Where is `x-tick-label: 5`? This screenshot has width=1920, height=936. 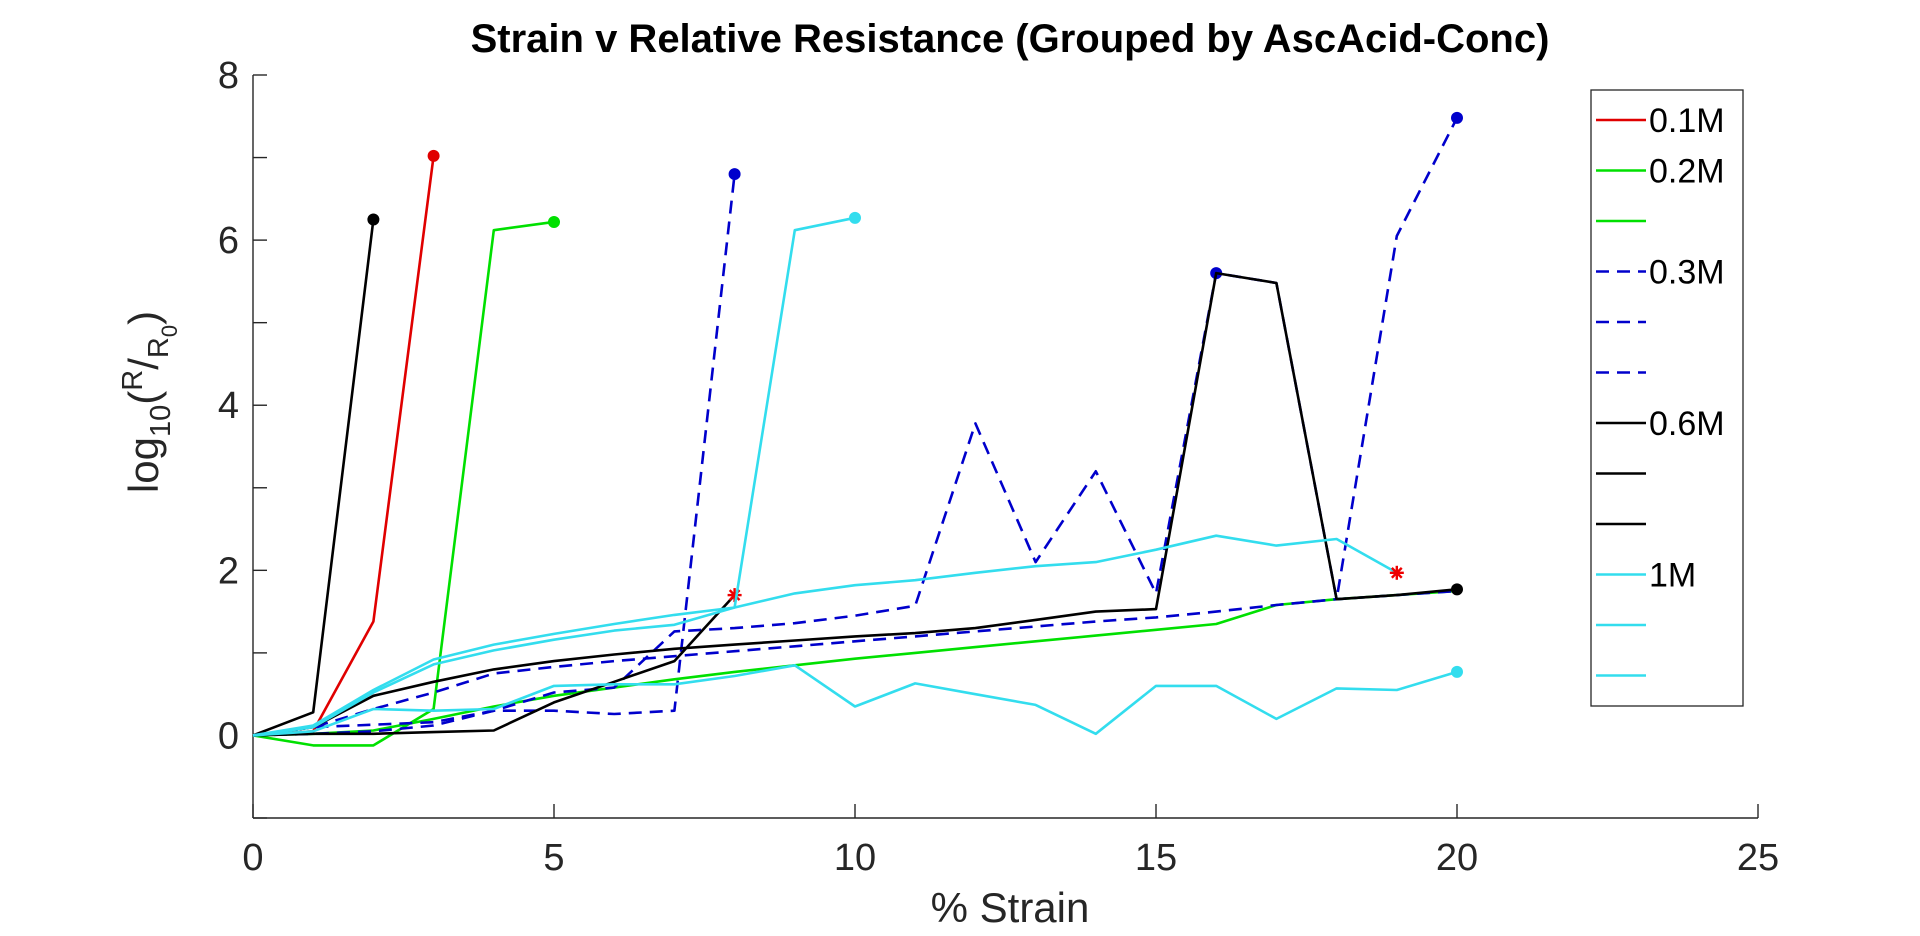 x-tick-label: 5 is located at coordinates (553, 858).